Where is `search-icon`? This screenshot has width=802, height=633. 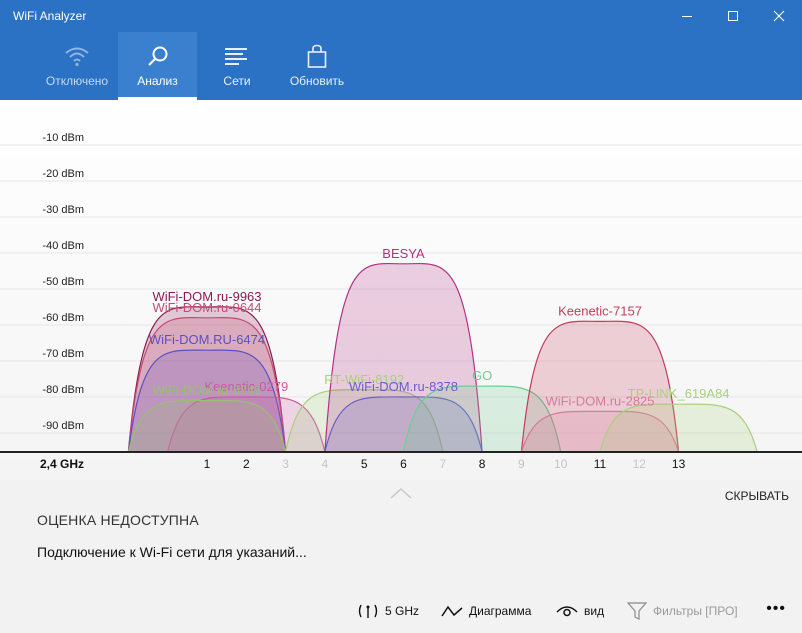 search-icon is located at coordinates (158, 56).